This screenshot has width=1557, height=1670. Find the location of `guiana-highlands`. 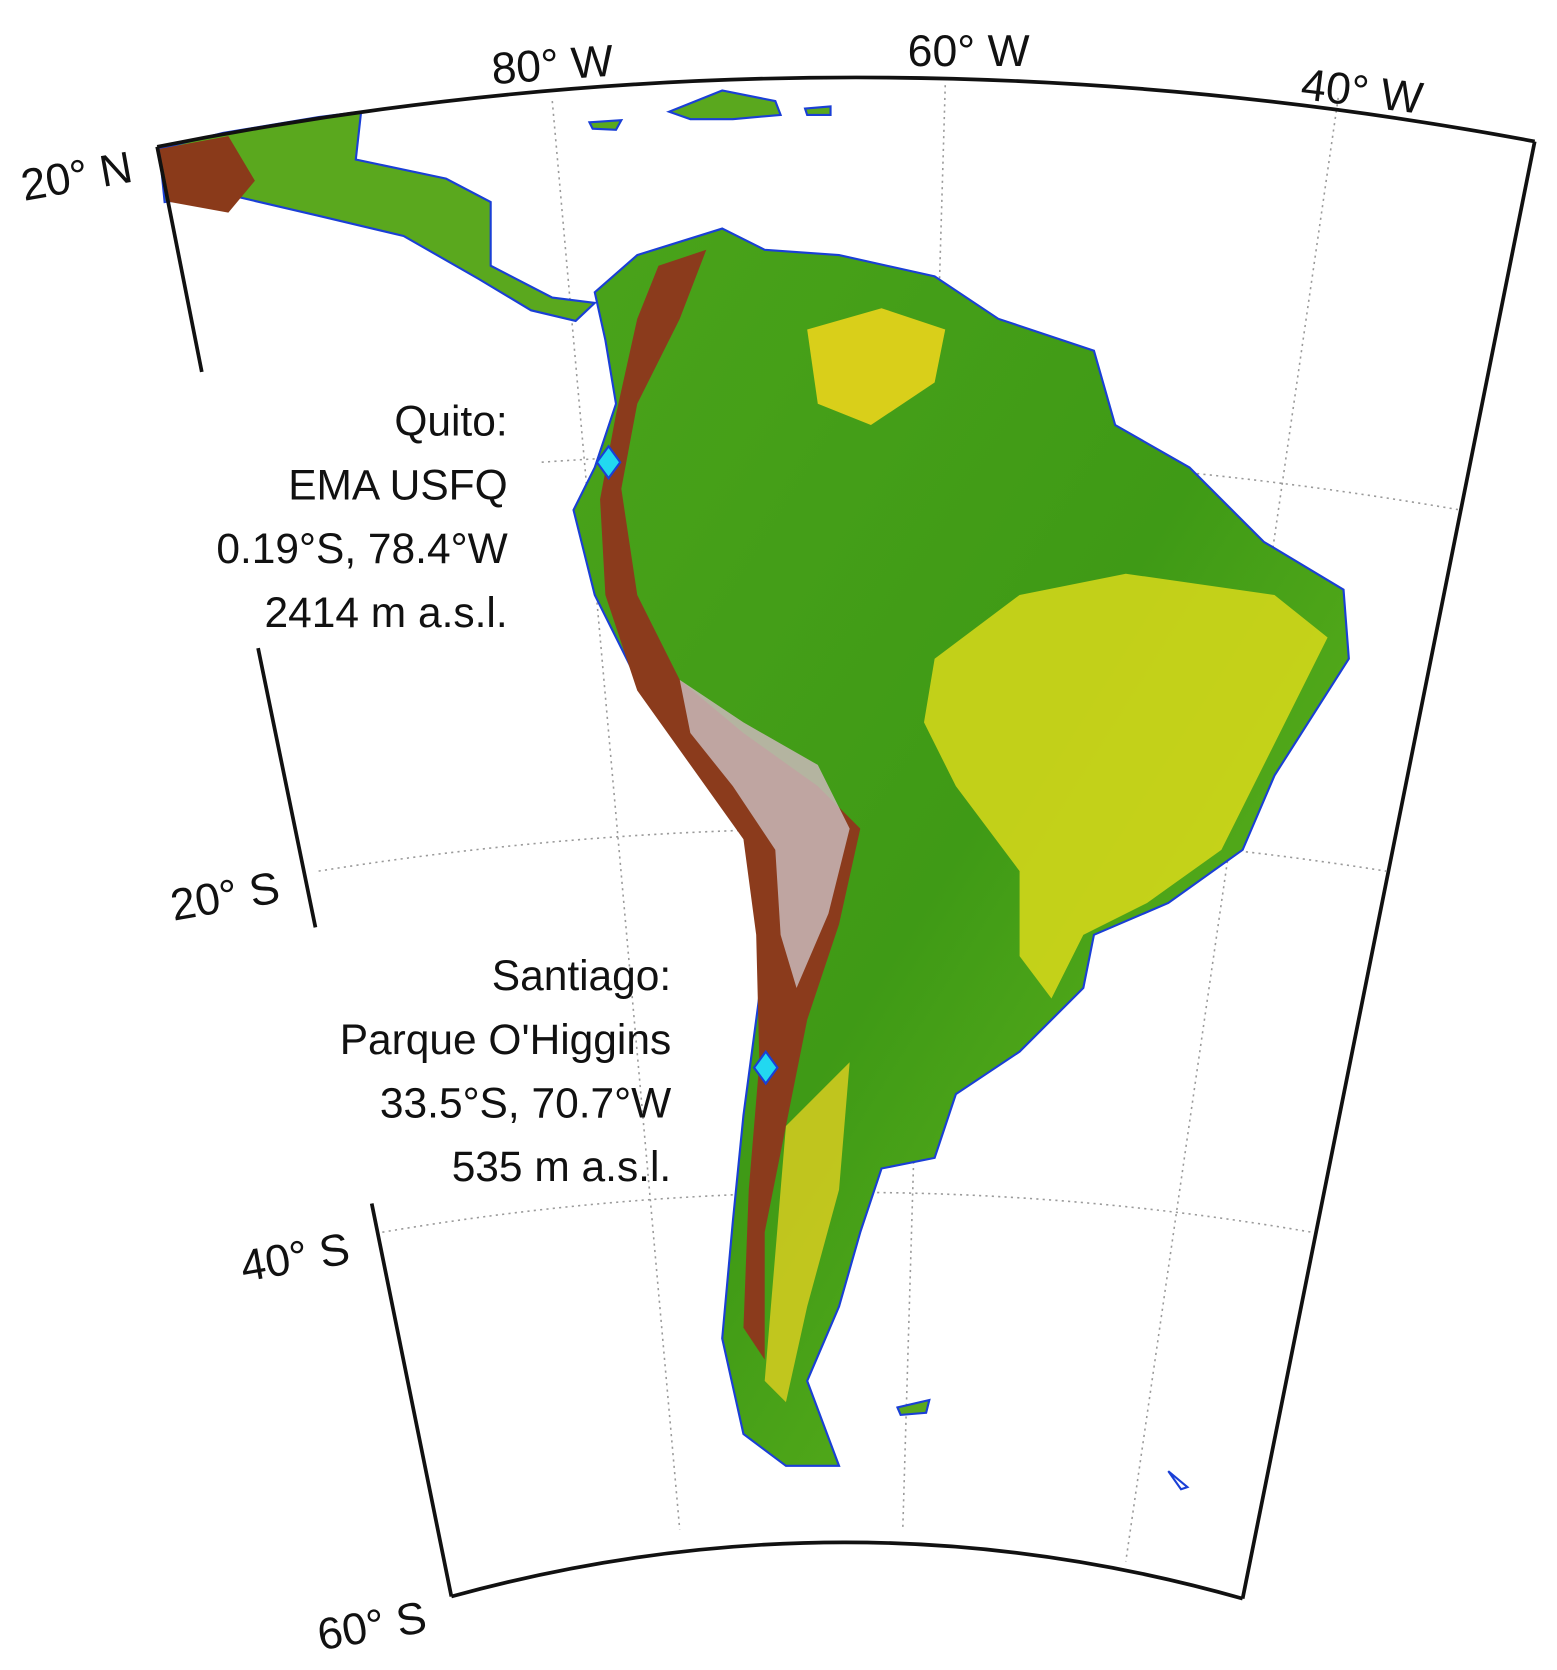

guiana-highlands is located at coordinates (876, 367).